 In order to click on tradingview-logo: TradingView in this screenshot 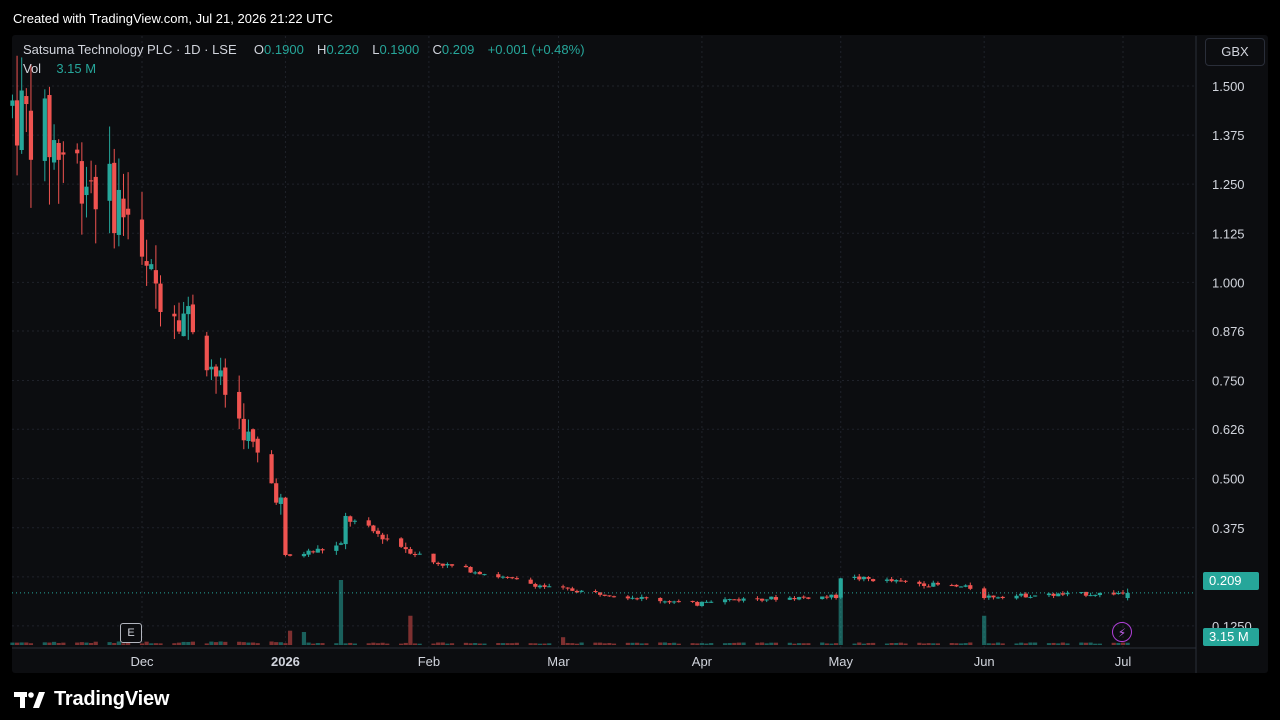, I will do `click(91, 699)`.